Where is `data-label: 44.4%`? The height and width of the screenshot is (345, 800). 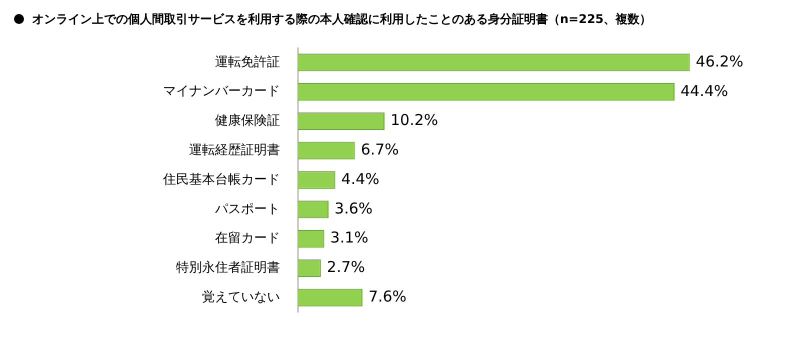
data-label: 44.4% is located at coordinates (704, 91).